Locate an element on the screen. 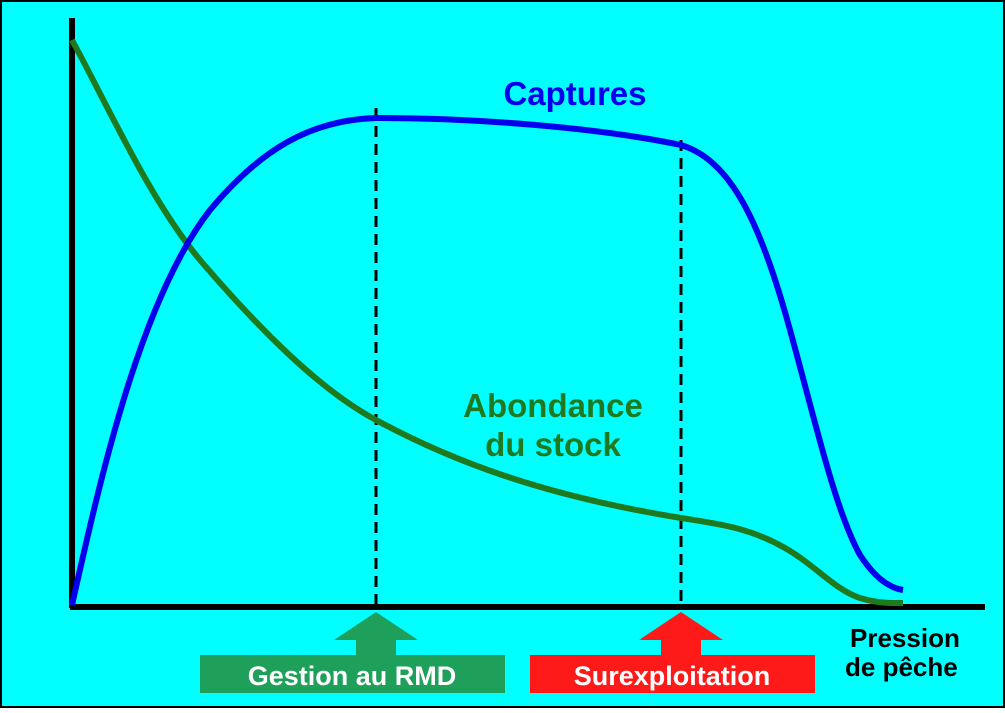 This screenshot has width=1005, height=713. stock-label: du stock is located at coordinates (553, 444).